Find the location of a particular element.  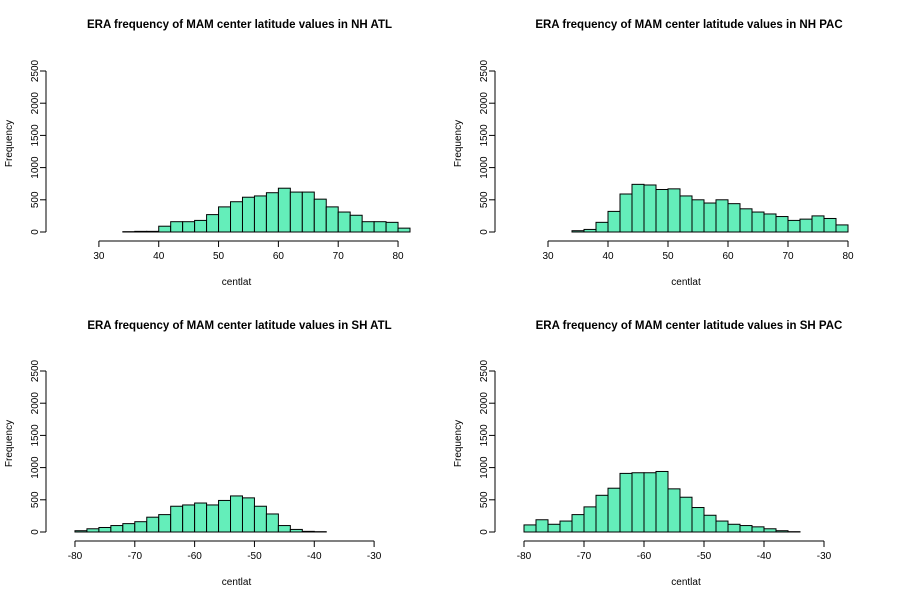

x-tick-label: -70 is located at coordinates (584, 556).